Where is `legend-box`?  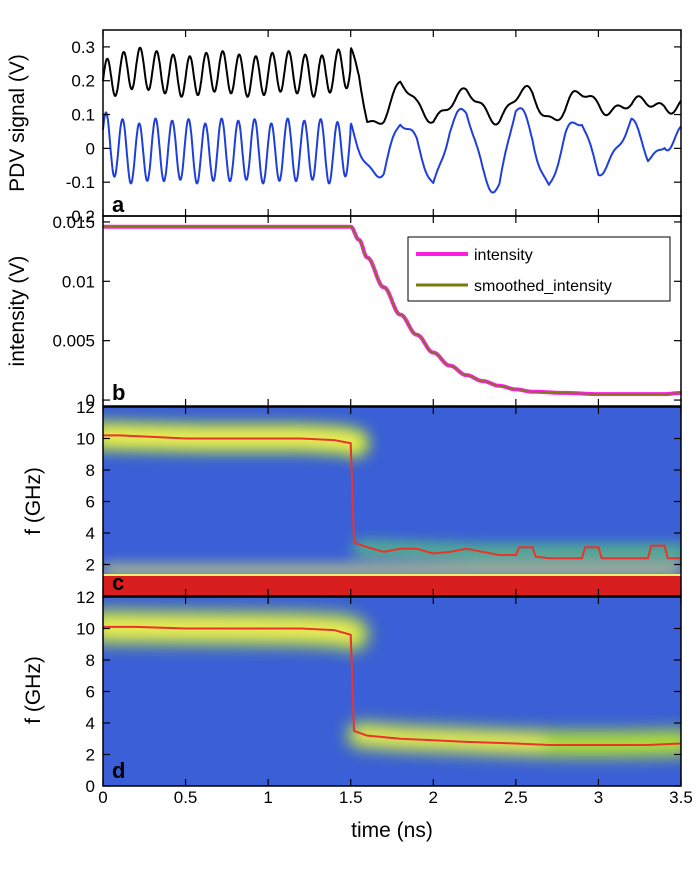 legend-box is located at coordinates (539, 269).